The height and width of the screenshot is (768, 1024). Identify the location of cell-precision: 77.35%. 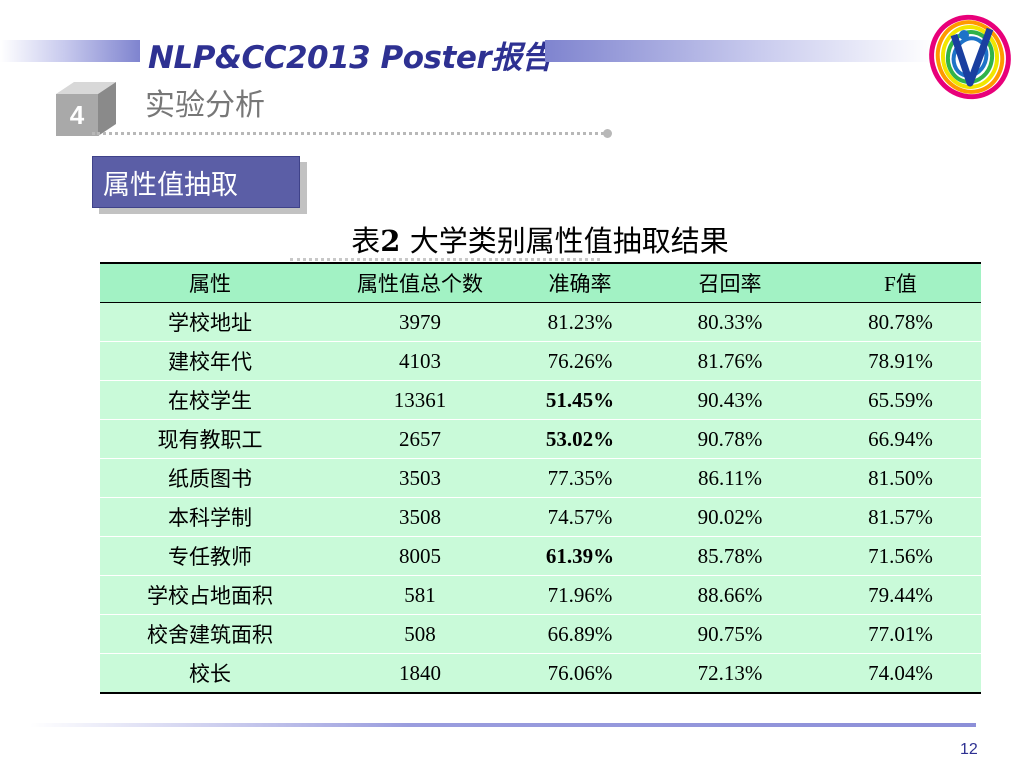
(580, 478).